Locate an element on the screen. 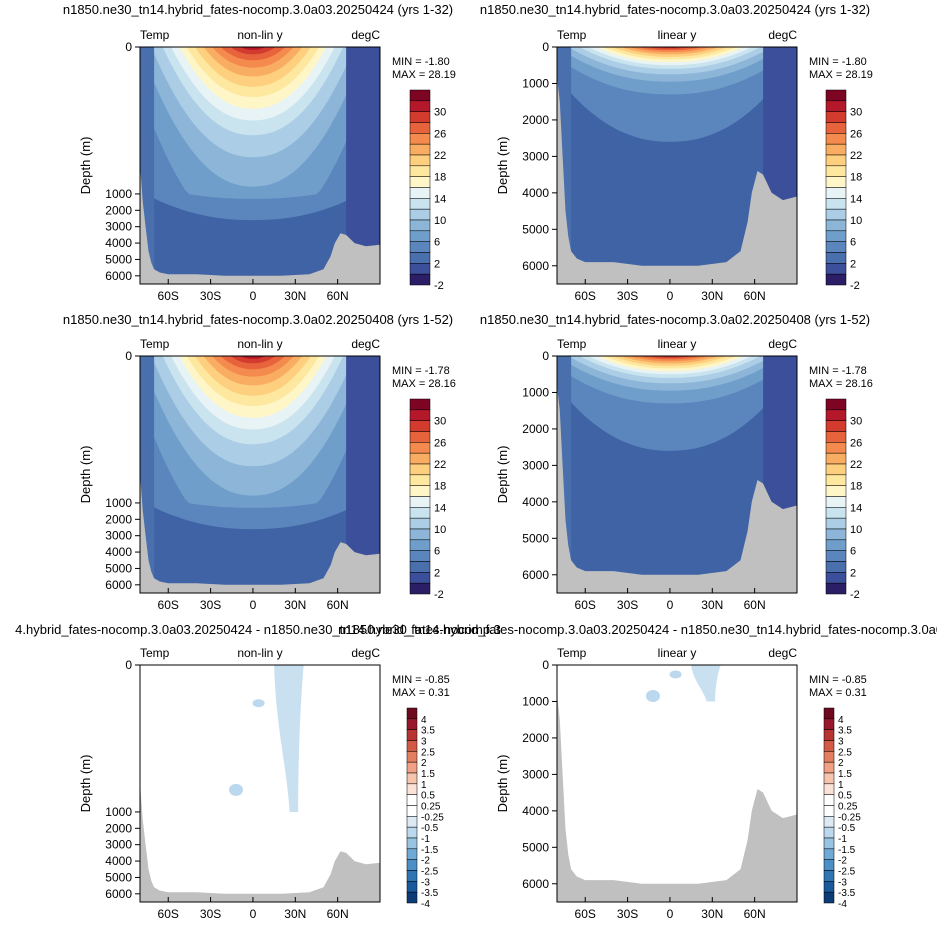  anomaly-region is located at coordinates (675, 674).